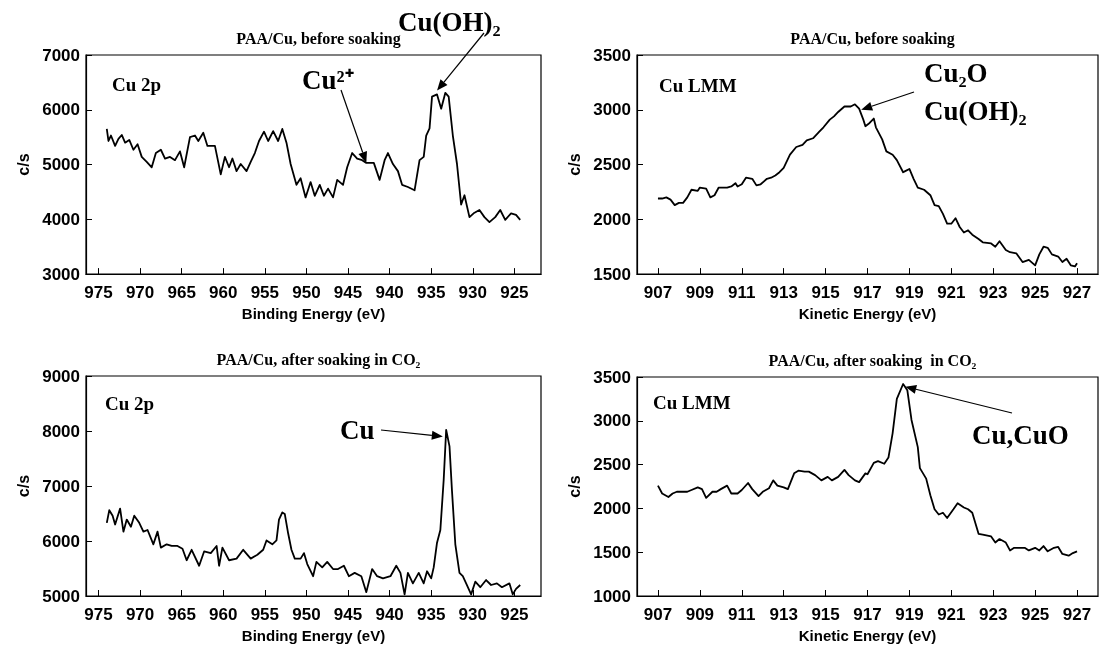  I want to click on annotation: Cu₂O Cu(OH)₂, so click(975, 92).